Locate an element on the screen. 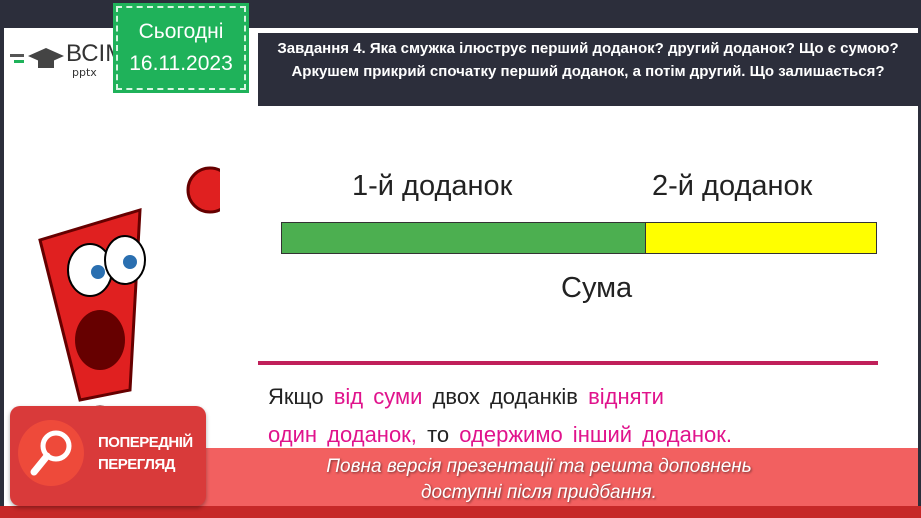  rule-highlight: відняти is located at coordinates (626, 396).